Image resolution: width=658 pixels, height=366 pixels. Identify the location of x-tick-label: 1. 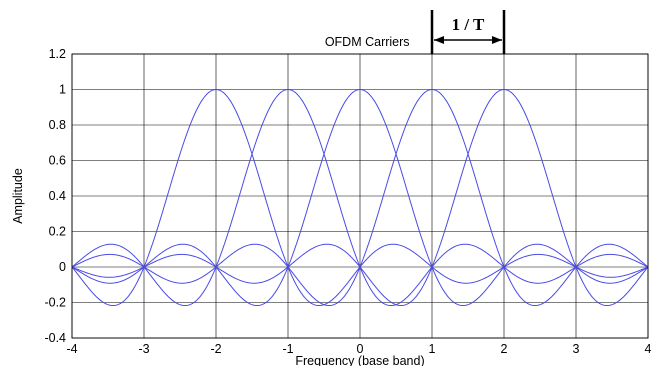
(432, 349).